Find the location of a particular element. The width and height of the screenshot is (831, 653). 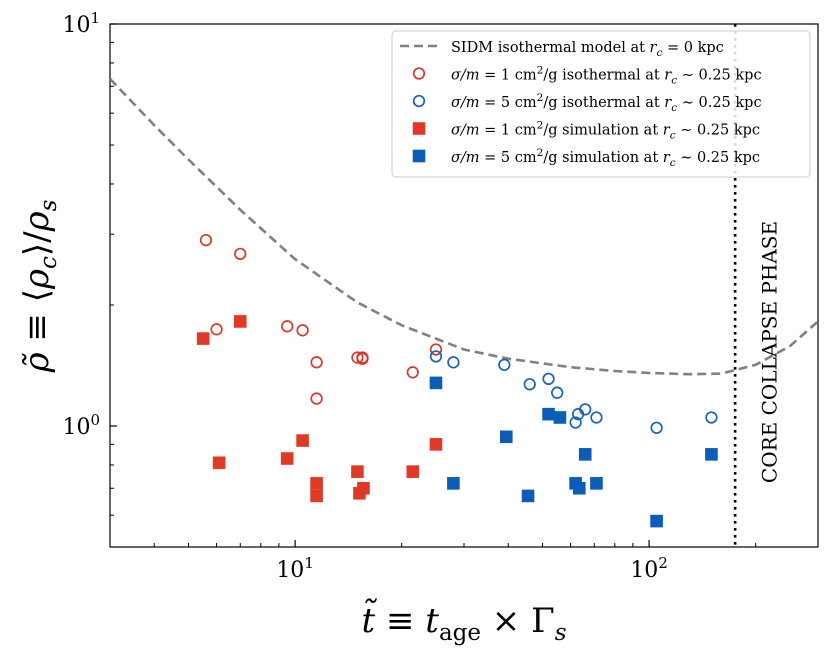

y-tick-label: 10¹ is located at coordinates (81, 23).